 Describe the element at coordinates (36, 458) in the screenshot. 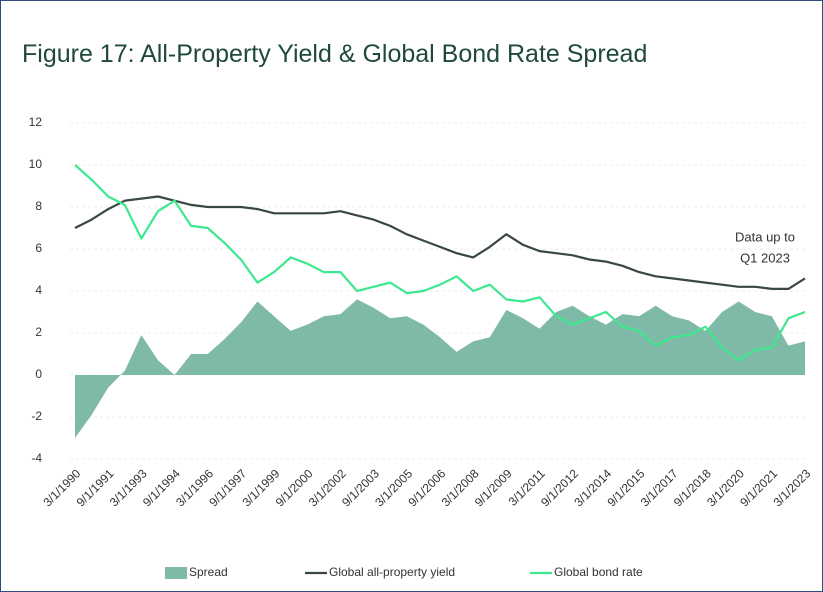

I see `y-tick-label: -4` at that location.